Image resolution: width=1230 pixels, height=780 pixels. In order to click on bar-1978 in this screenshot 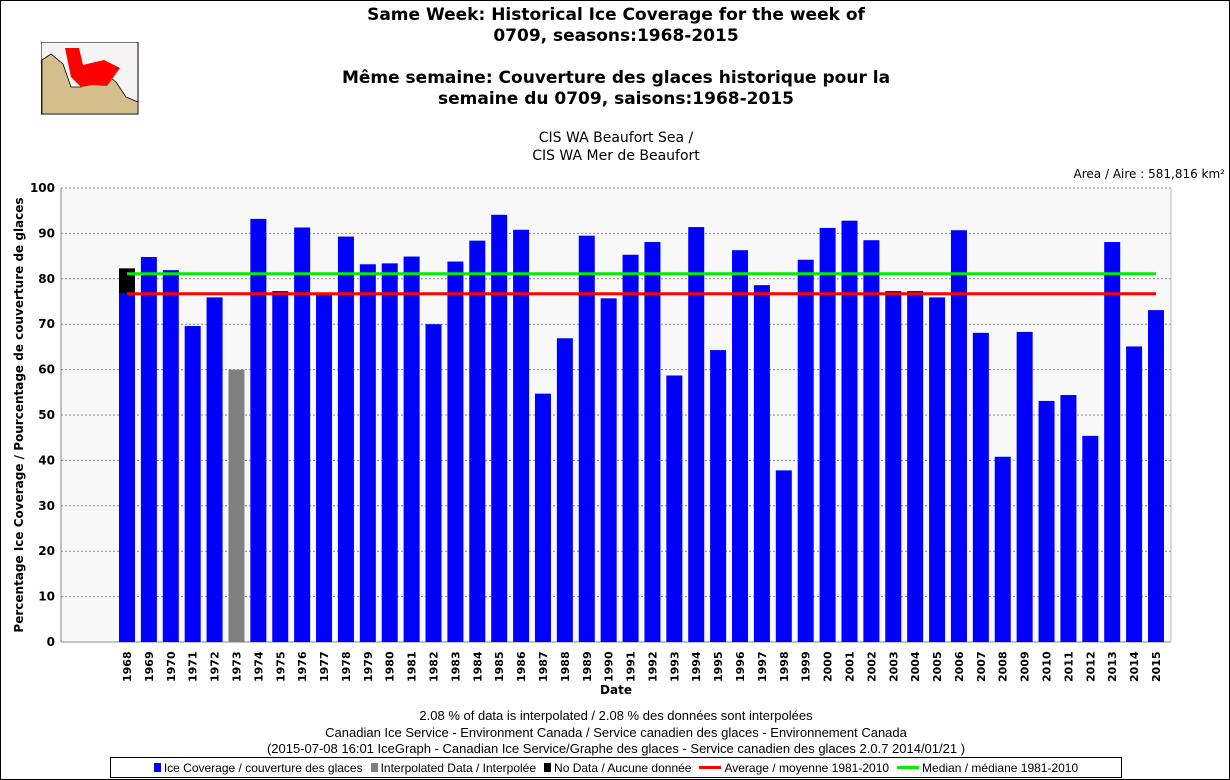, I will do `click(345, 439)`.